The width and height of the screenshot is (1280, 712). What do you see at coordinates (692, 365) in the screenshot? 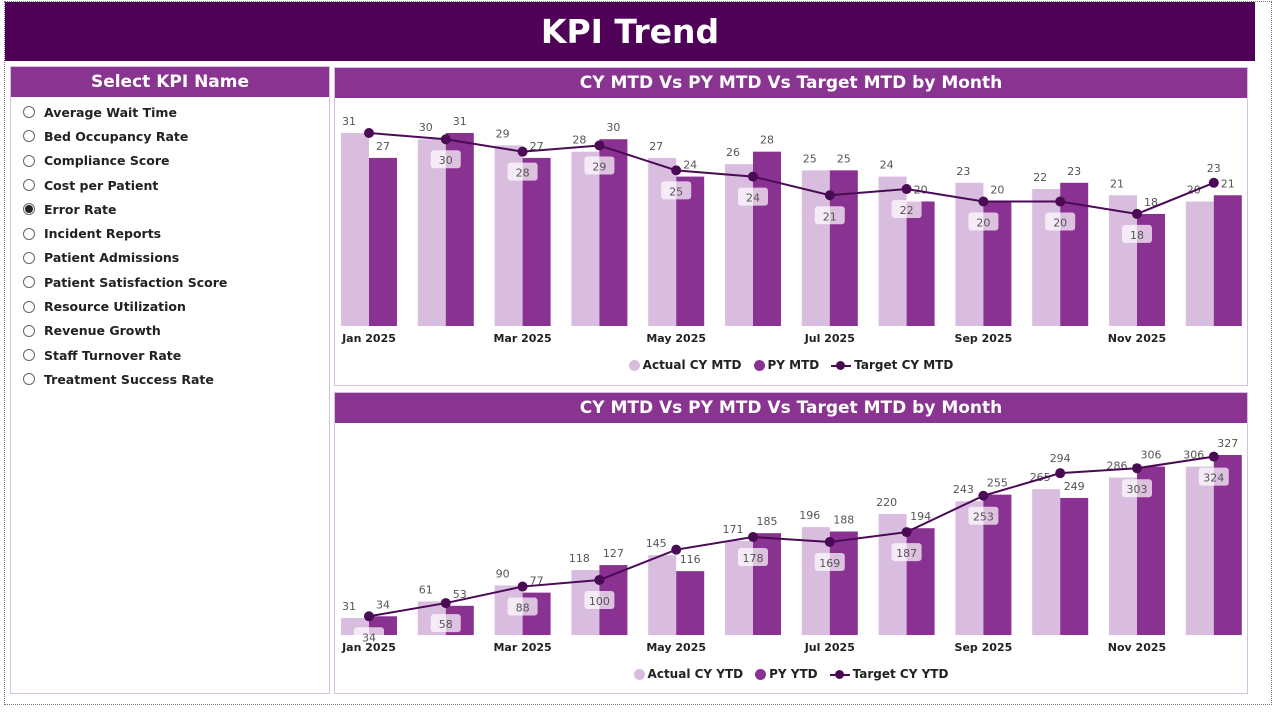
I see `legend-label: Actual CY MTD` at bounding box center [692, 365].